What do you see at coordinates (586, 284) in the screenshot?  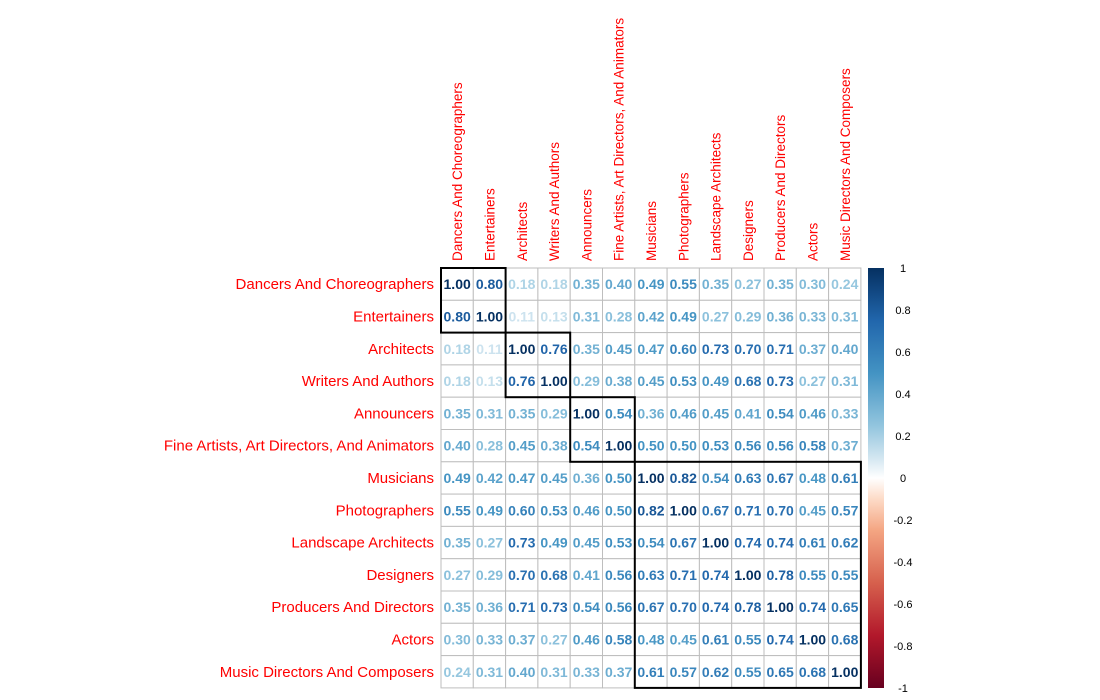 I see `cell-value-0-4: 0.35` at bounding box center [586, 284].